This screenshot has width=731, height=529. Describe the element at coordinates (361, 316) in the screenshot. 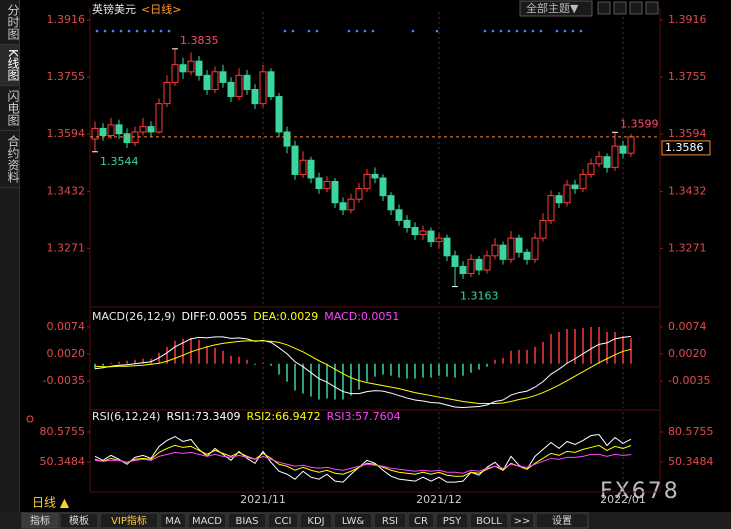

I see `legend-entry: MACD:0.0051` at that location.